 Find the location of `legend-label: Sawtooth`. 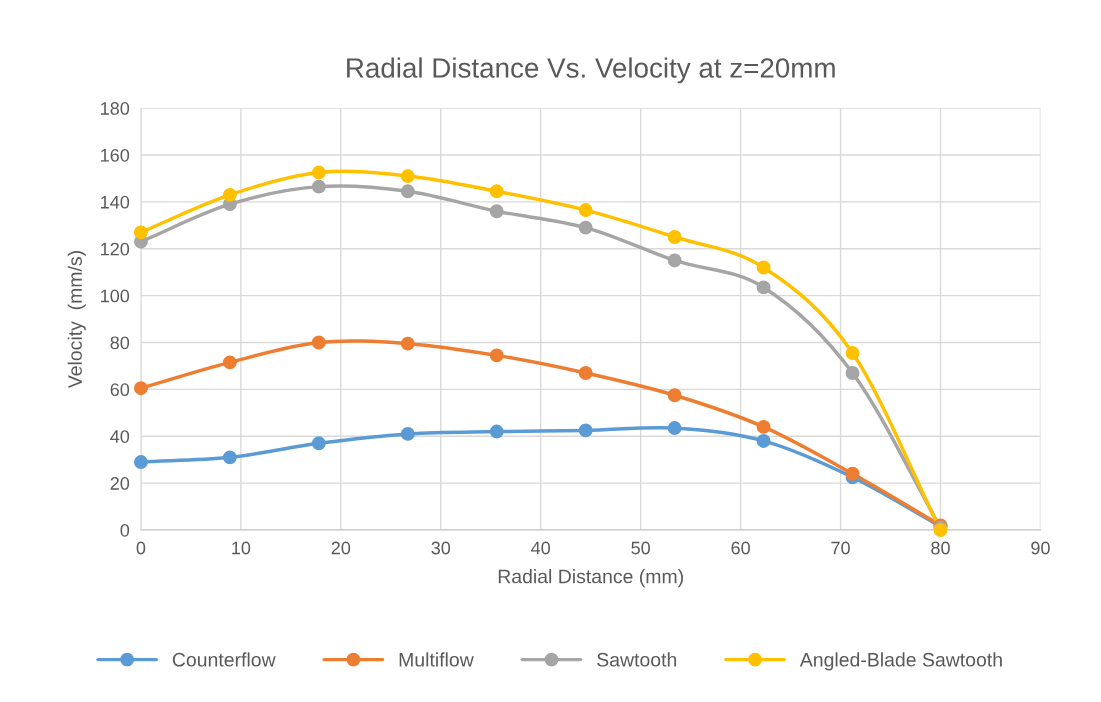

legend-label: Sawtooth is located at coordinates (637, 659).